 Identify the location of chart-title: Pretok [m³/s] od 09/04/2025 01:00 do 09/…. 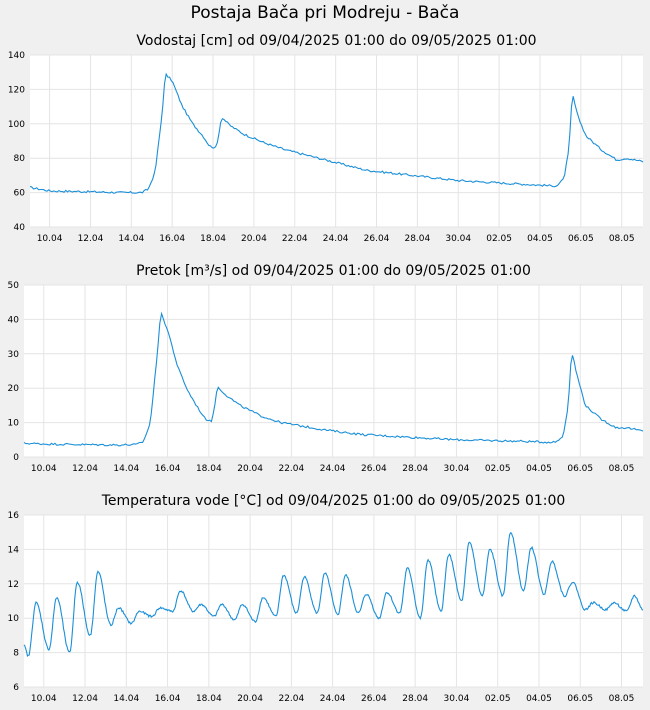
(333, 271).